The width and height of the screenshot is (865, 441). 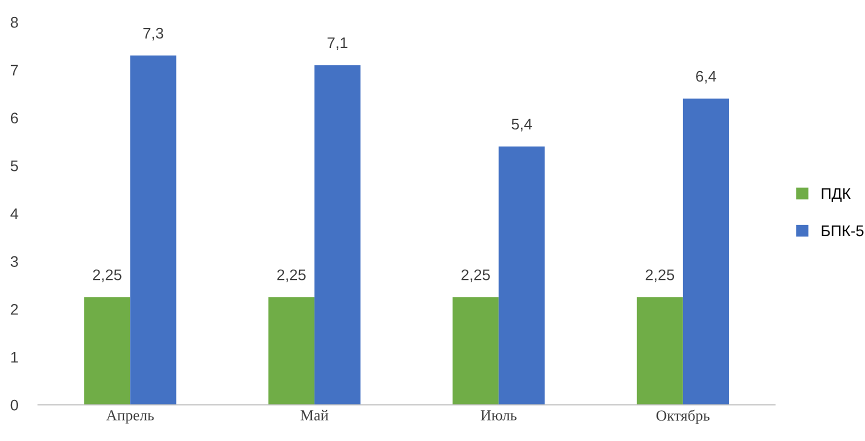 I want to click on x-tick-label: Апрель, so click(x=130, y=417).